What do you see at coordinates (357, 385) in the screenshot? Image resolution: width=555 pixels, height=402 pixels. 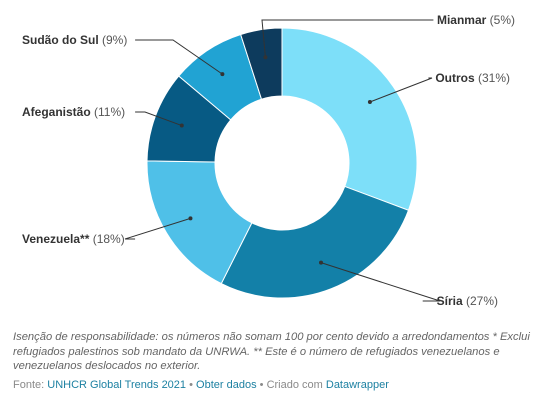 I see `datawrapper-link: Datawrapper` at bounding box center [357, 385].